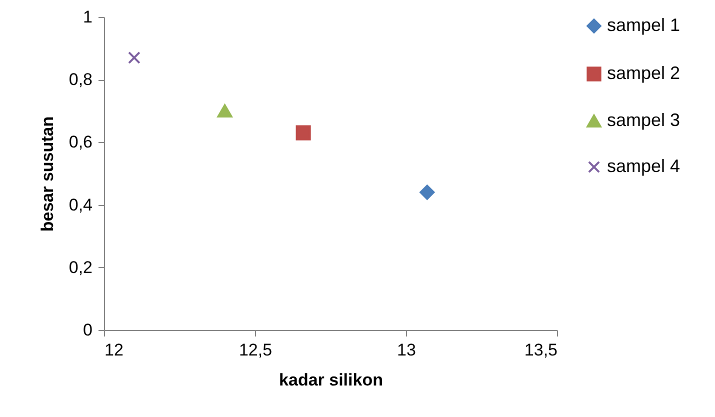  I want to click on legend-label: sampel 2, so click(643, 73).